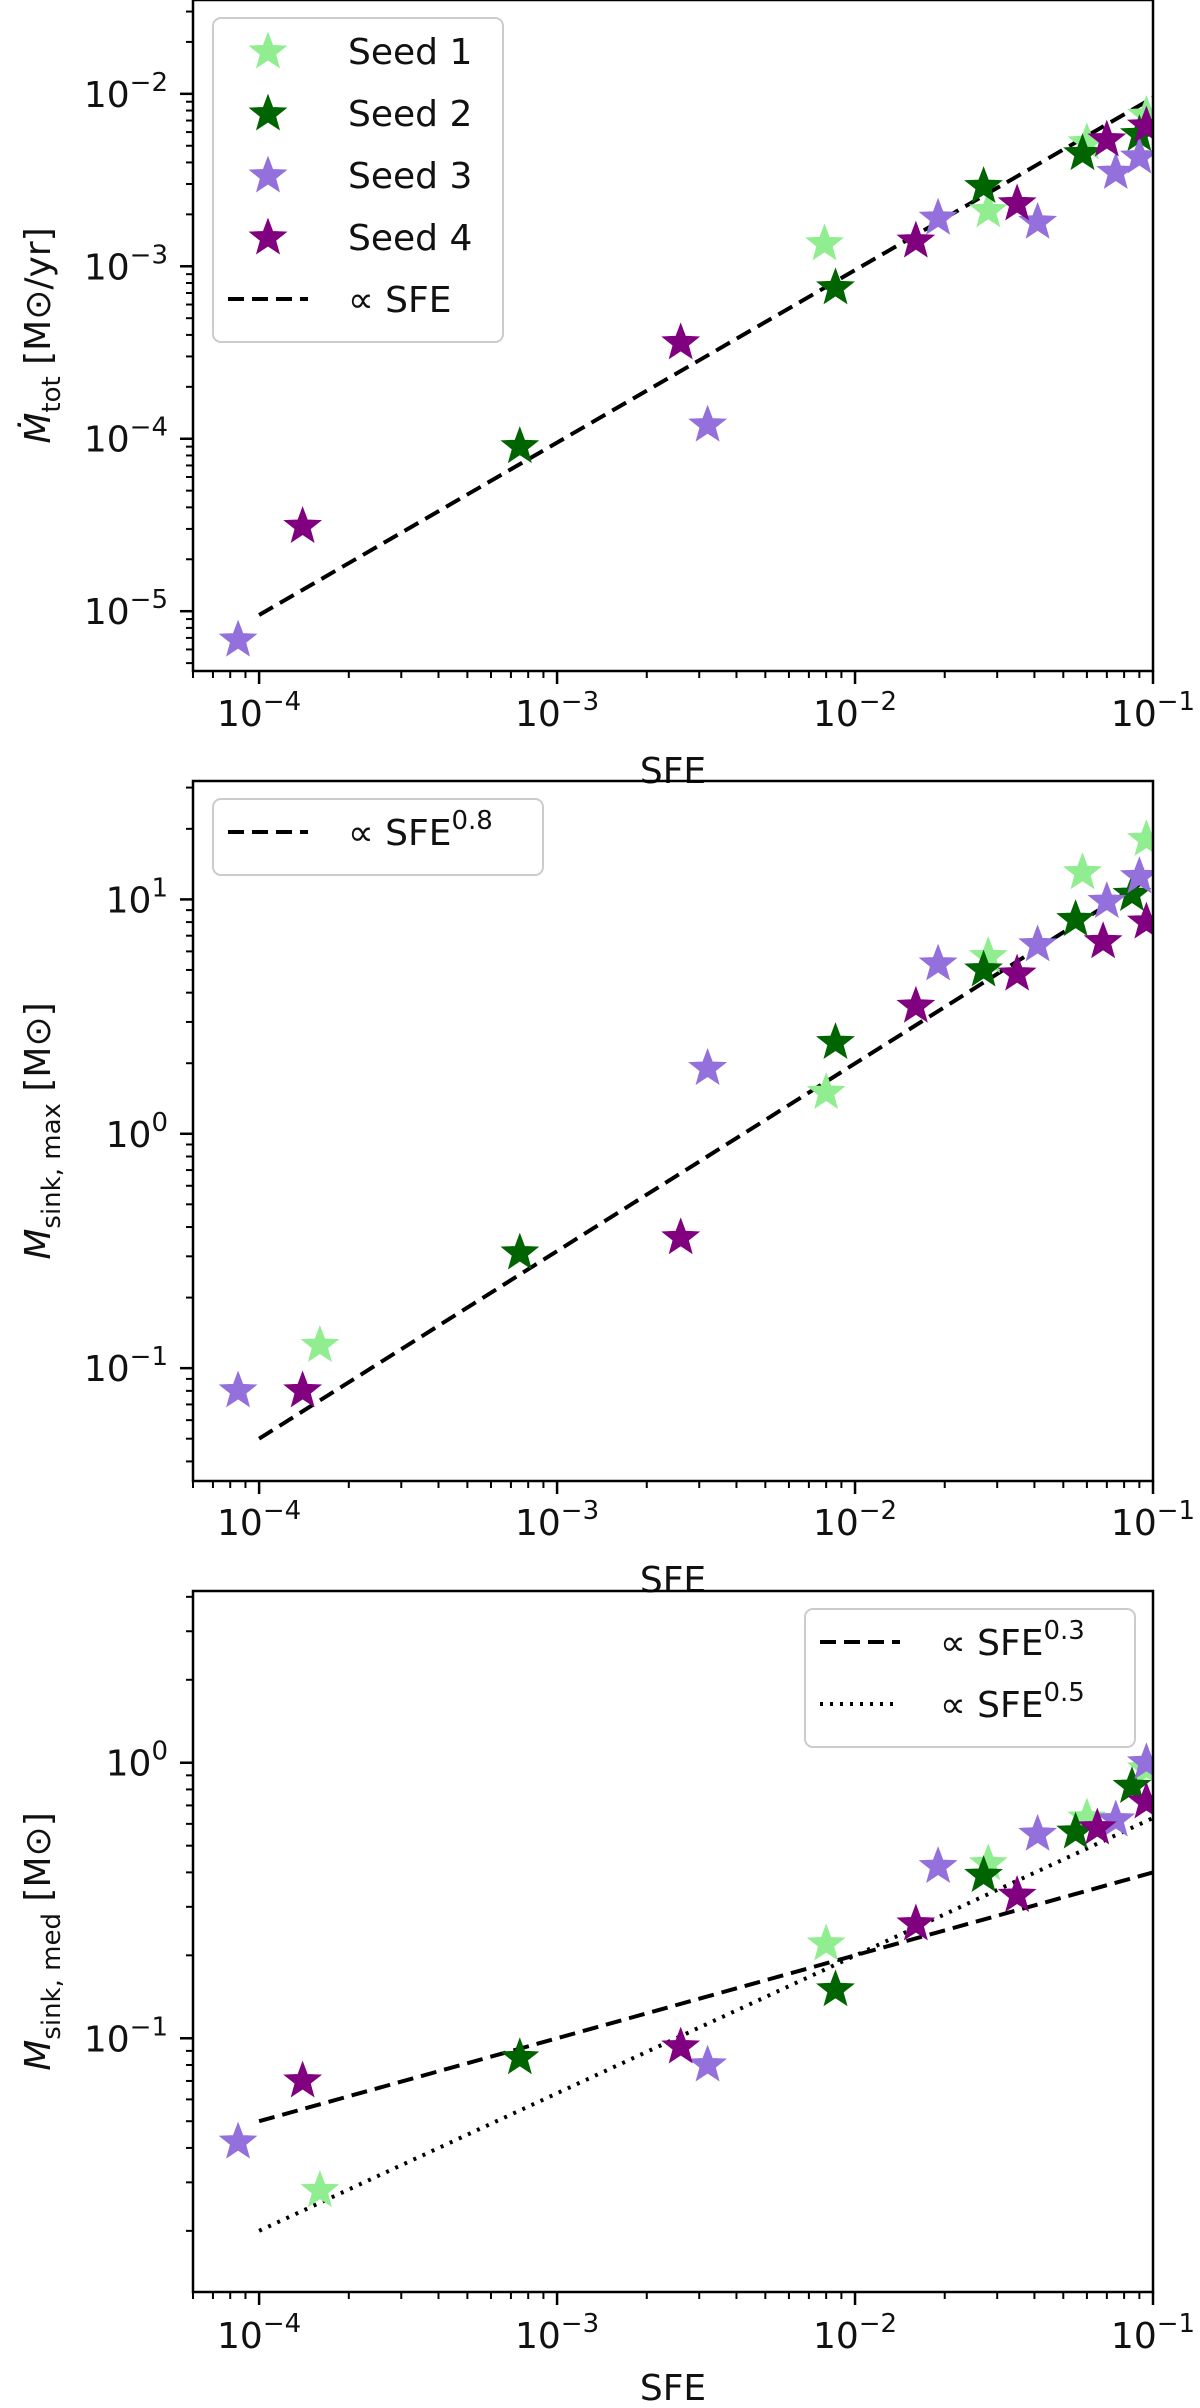  I want to click on legend: ∝ SFE0.3 ∝ SFE0.5, so click(970, 1678).